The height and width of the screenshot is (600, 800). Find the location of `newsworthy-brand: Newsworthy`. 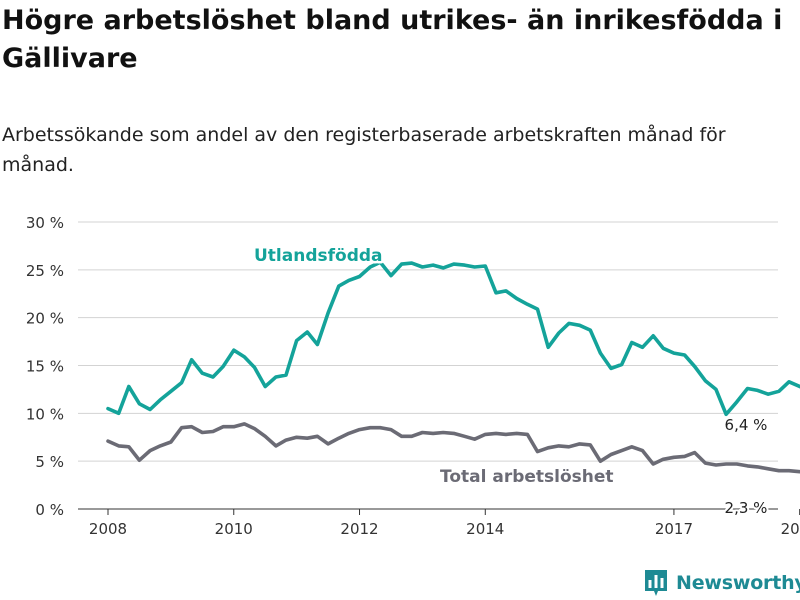

newsworthy-brand: Newsworthy is located at coordinates (722, 583).